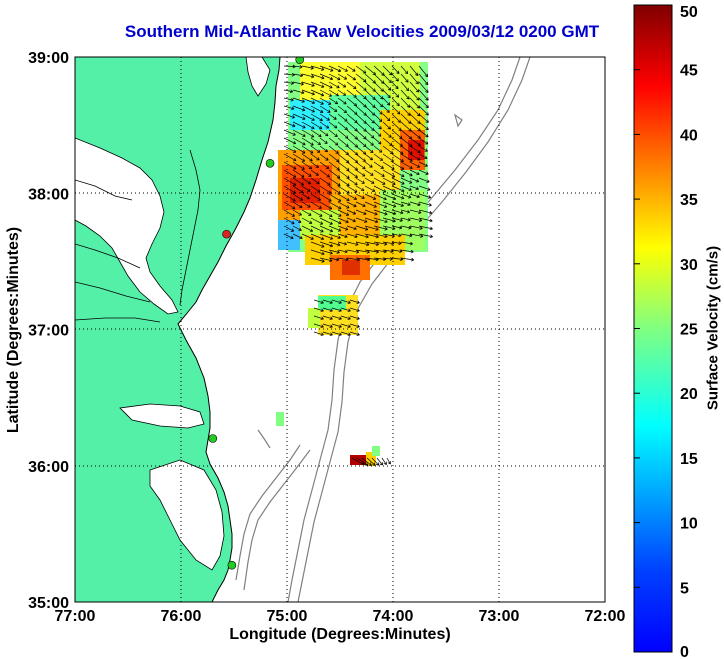 This screenshot has width=724, height=659. I want to click on river-york, so click(113, 292).